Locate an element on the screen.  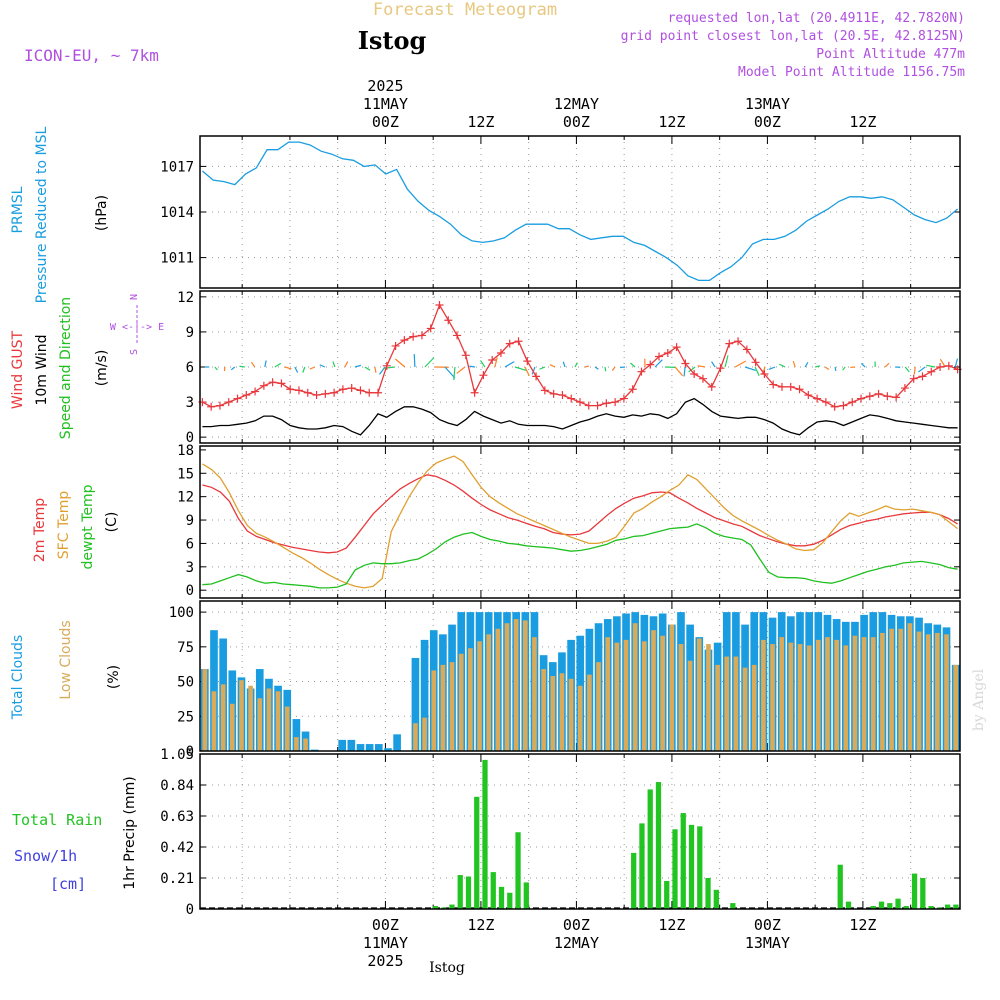
y-tick-label: 9 is located at coordinates (190, 521).